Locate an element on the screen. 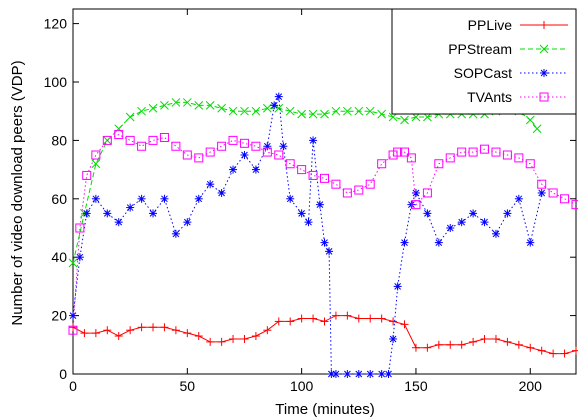 This screenshot has height=417, width=578. legend-entry-ppstream: PPStream is located at coordinates (508, 49).